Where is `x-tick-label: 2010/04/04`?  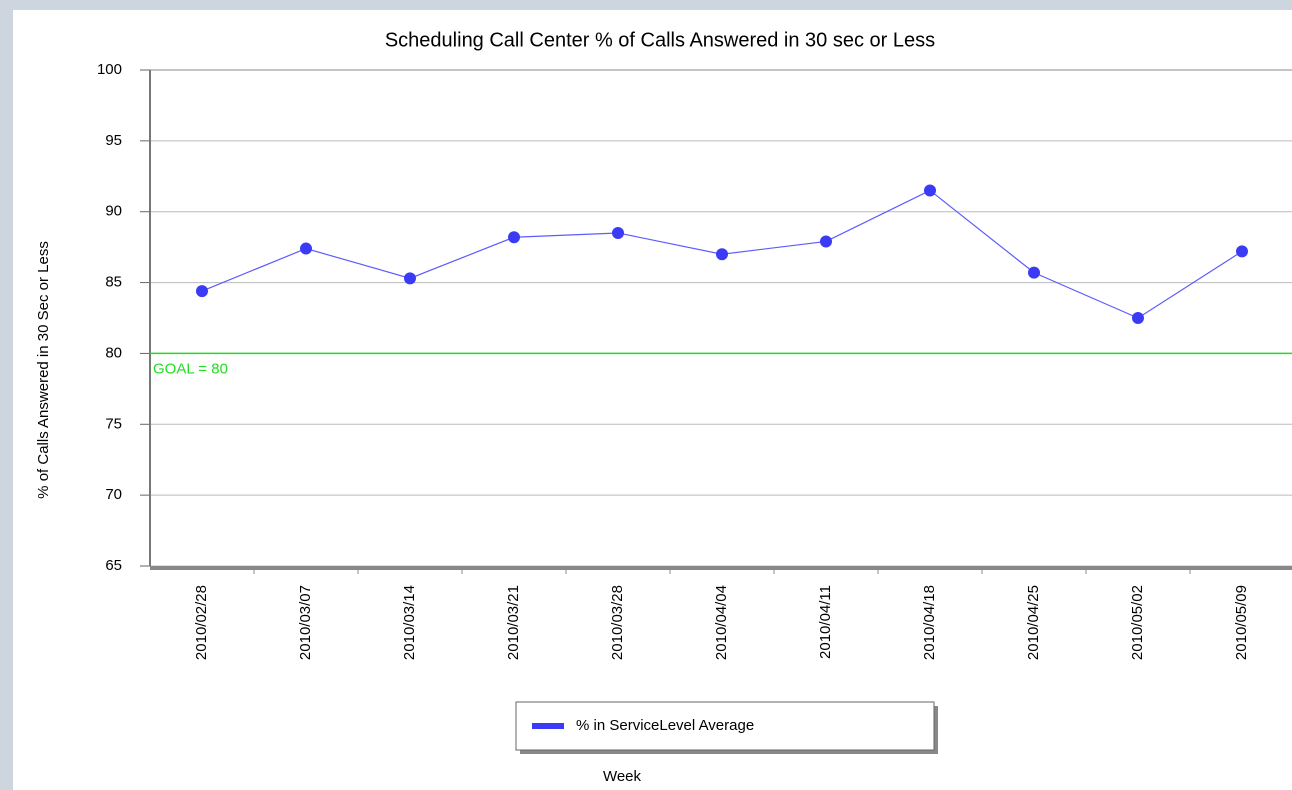
x-tick-label: 2010/04/04 is located at coordinates (721, 622).